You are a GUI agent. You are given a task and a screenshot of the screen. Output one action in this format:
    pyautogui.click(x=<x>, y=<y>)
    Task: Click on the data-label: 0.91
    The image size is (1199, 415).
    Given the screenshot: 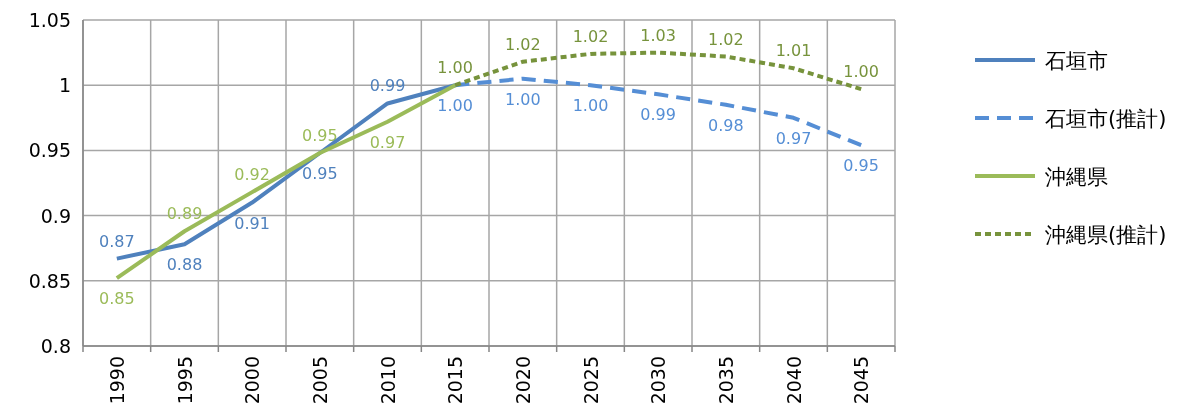 What is the action you would take?
    pyautogui.click(x=252, y=223)
    